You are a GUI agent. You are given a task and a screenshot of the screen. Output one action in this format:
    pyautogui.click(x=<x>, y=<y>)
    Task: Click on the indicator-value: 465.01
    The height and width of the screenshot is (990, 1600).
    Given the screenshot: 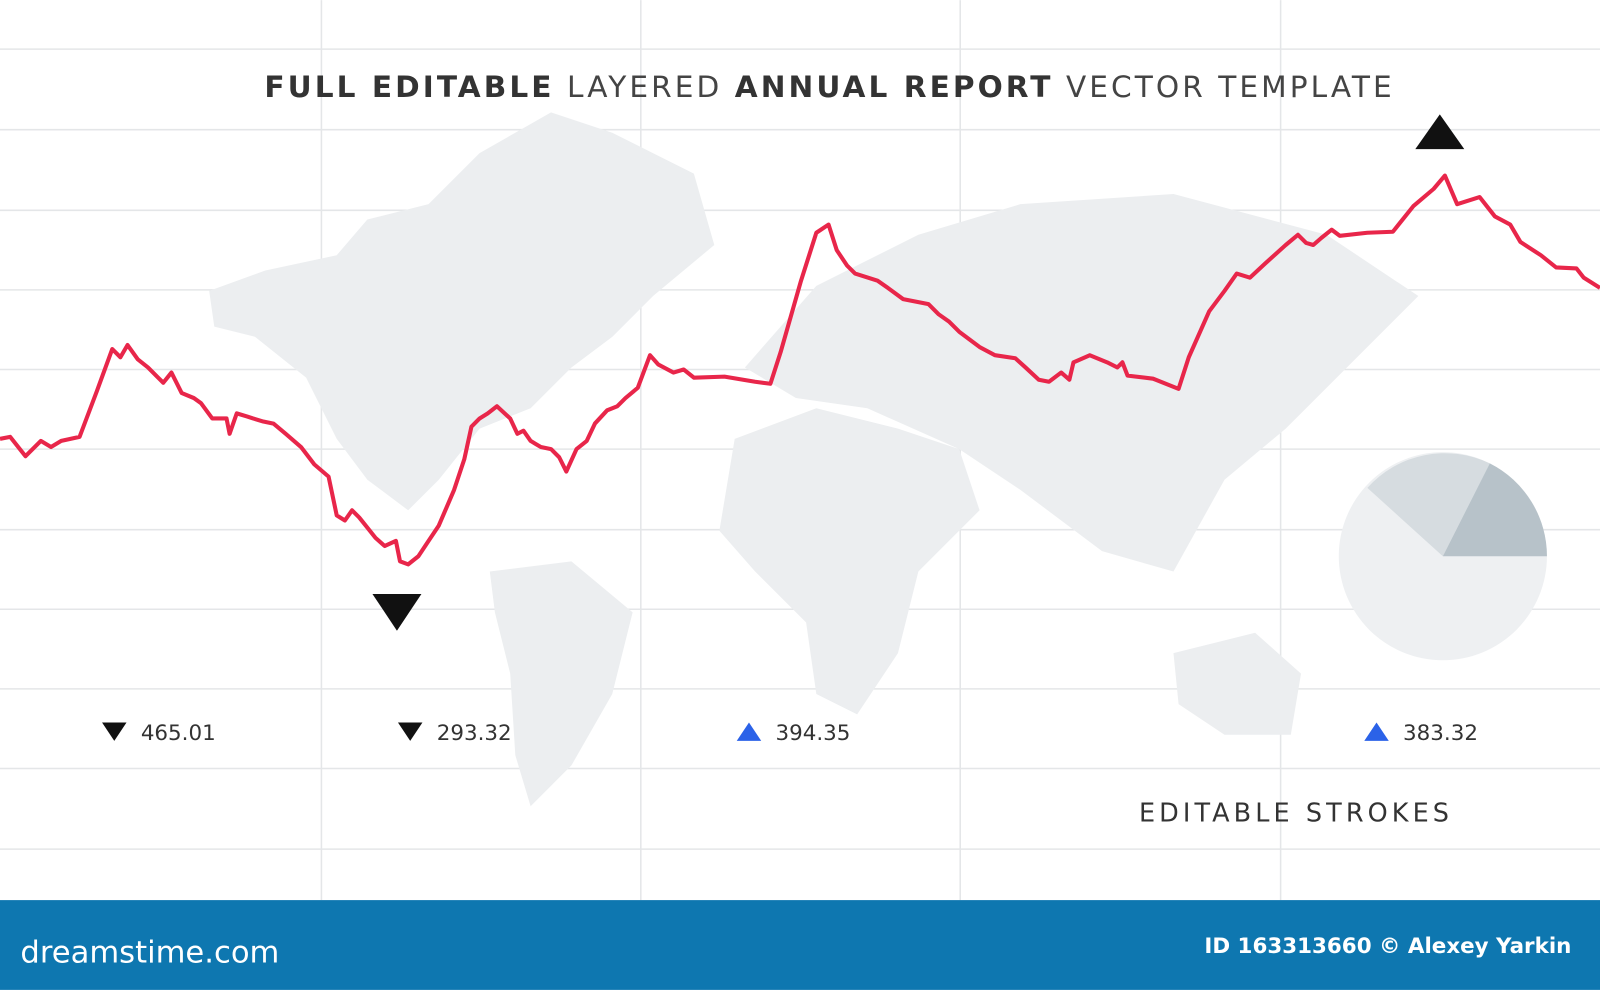 What is the action you would take?
    pyautogui.click(x=178, y=733)
    